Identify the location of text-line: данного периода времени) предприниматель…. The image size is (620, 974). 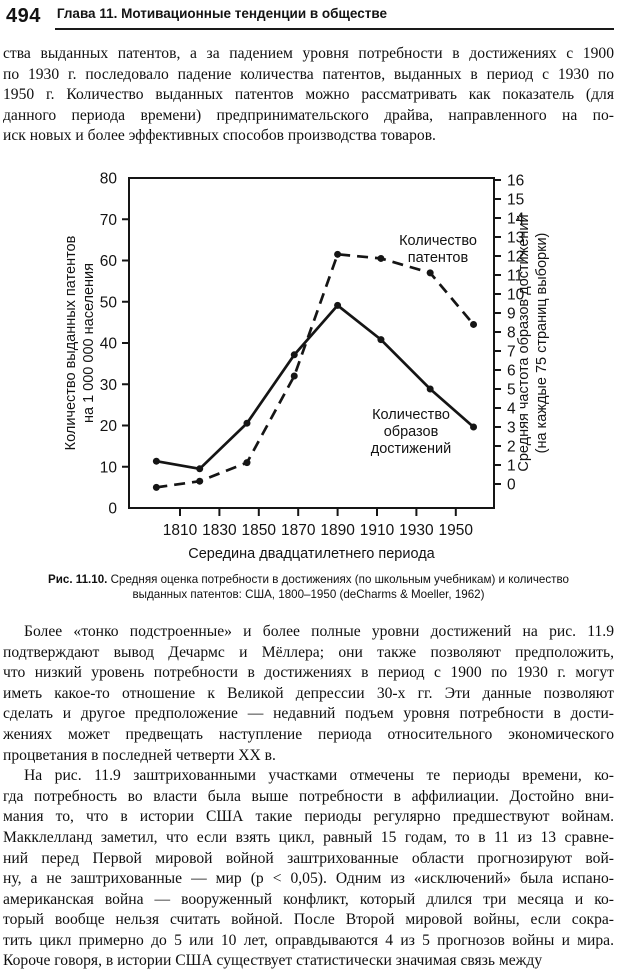
(308, 115).